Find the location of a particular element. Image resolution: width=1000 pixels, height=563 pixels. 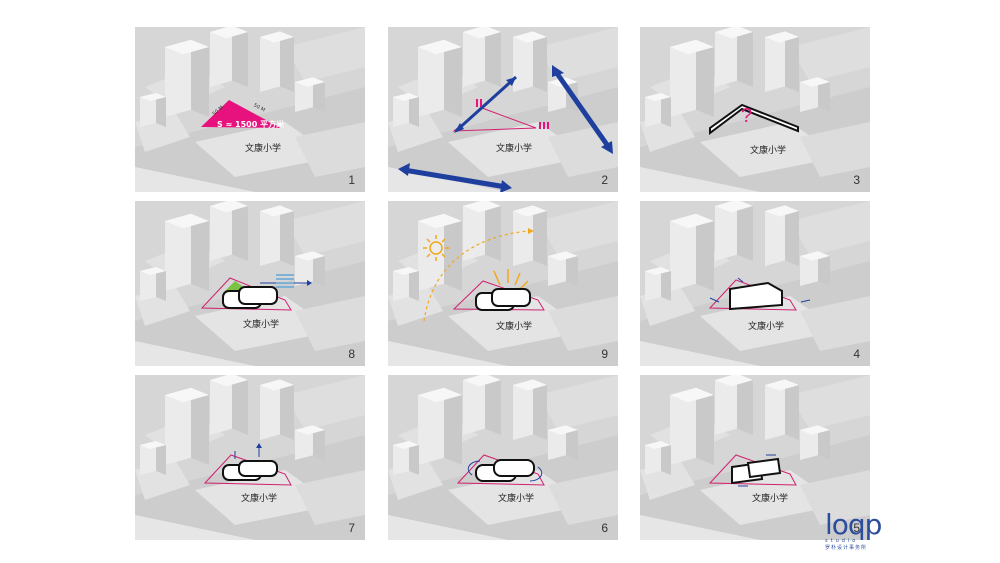

diagram-panel-4: 文康小学 4 is located at coordinates (755, 283).